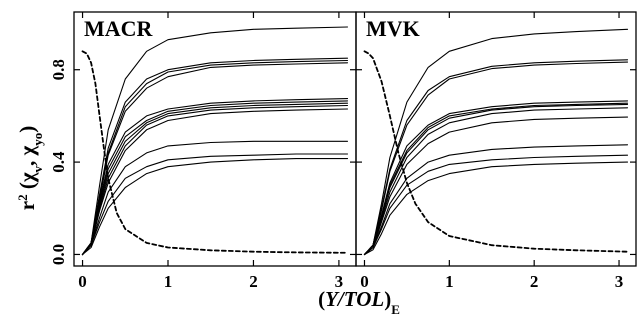 The height and width of the screenshot is (322, 640). I want to click on y-axis-title: r2 (χv, χyo), so click(30, 168).